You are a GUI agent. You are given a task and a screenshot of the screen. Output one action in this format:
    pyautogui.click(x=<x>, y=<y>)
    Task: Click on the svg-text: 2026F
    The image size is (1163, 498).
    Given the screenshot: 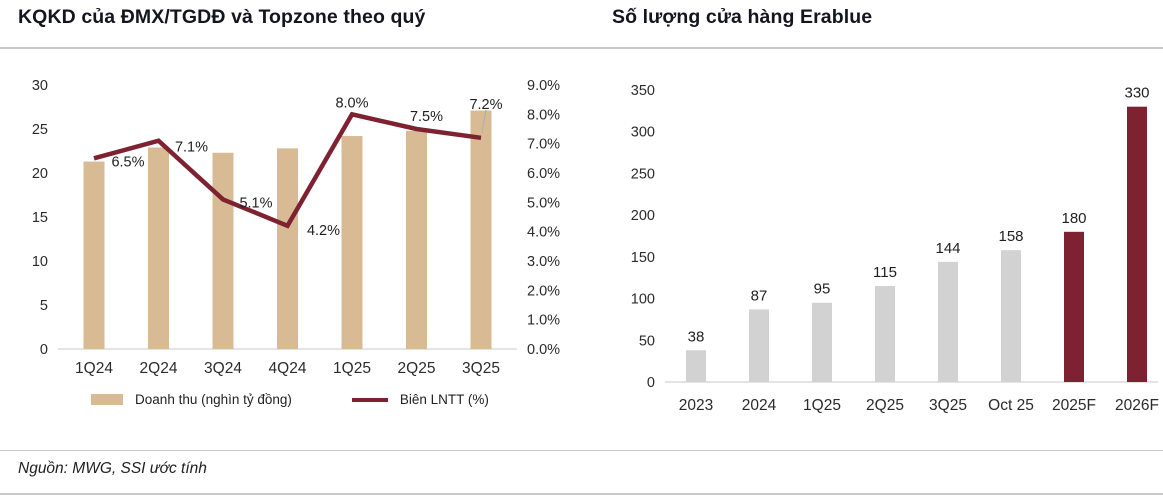 What is the action you would take?
    pyautogui.click(x=1137, y=405)
    